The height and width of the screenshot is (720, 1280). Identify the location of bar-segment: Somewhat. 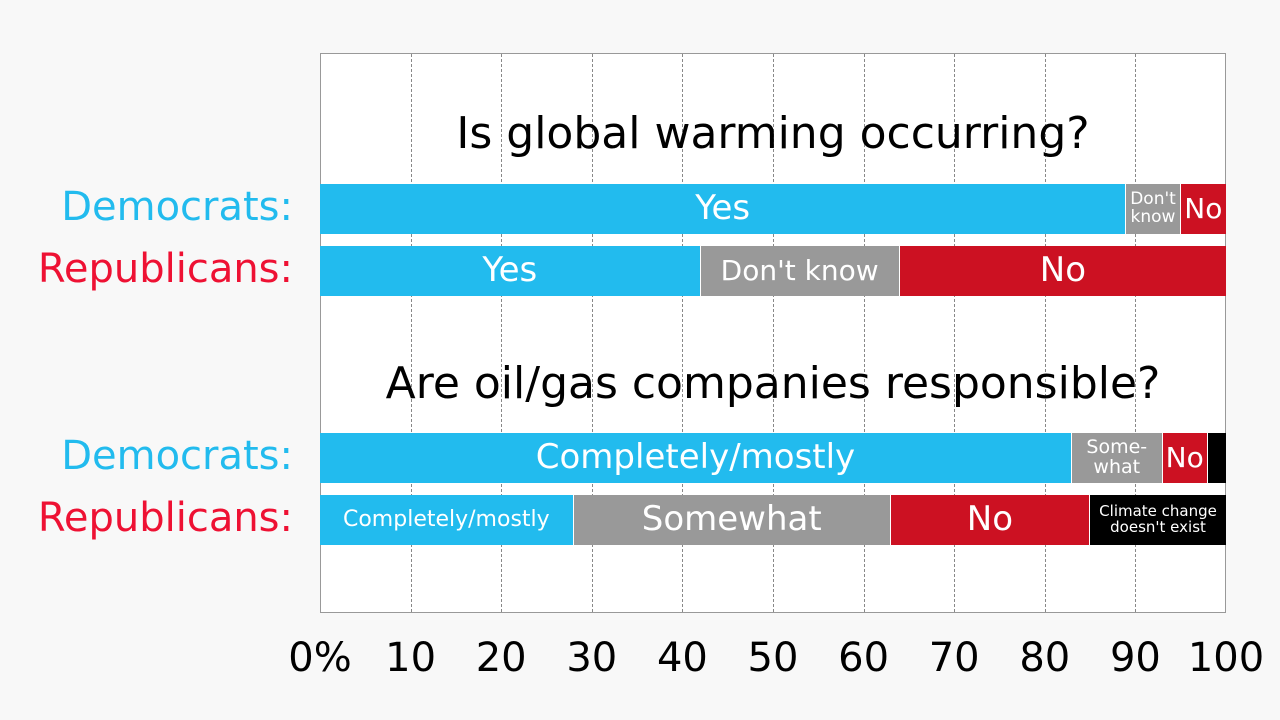
(732, 520).